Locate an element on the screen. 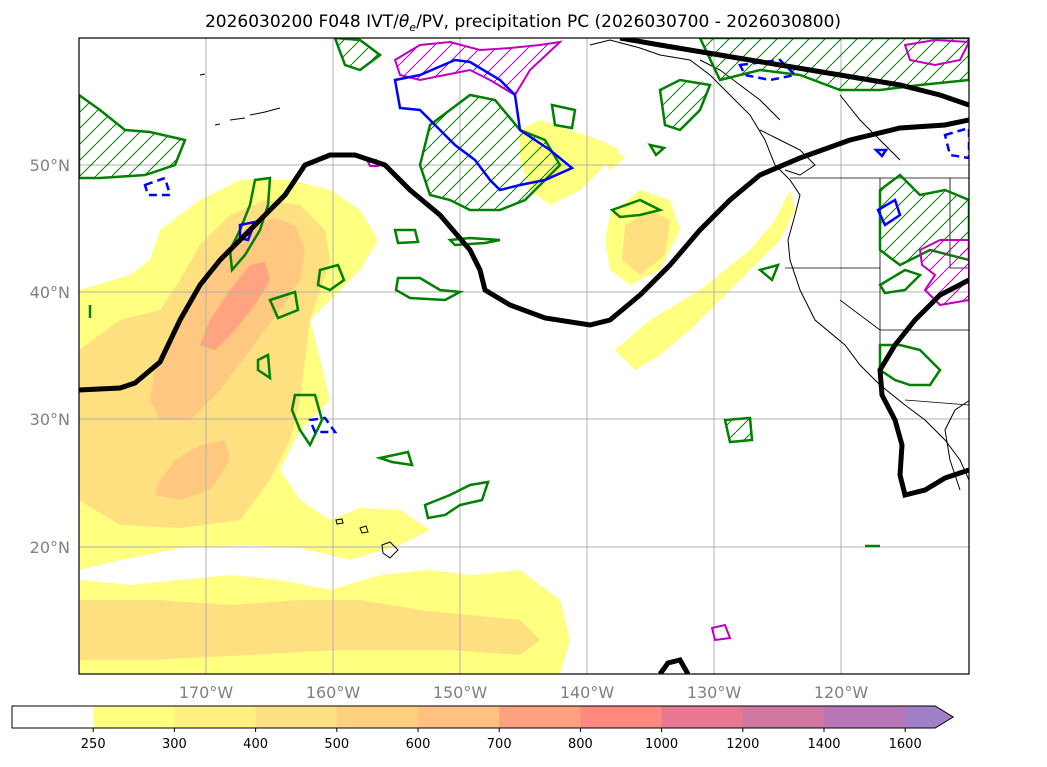 The width and height of the screenshot is (1047, 767). lon-label: 120°W is located at coordinates (841, 692).